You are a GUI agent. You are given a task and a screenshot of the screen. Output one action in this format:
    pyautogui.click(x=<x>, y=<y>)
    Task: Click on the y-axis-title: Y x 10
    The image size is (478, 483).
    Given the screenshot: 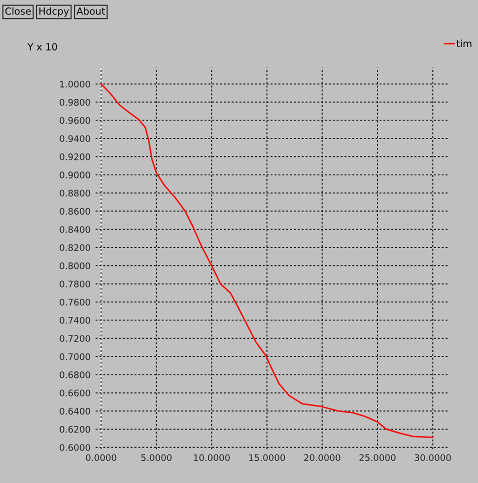 What is the action you would take?
    pyautogui.click(x=42, y=46)
    